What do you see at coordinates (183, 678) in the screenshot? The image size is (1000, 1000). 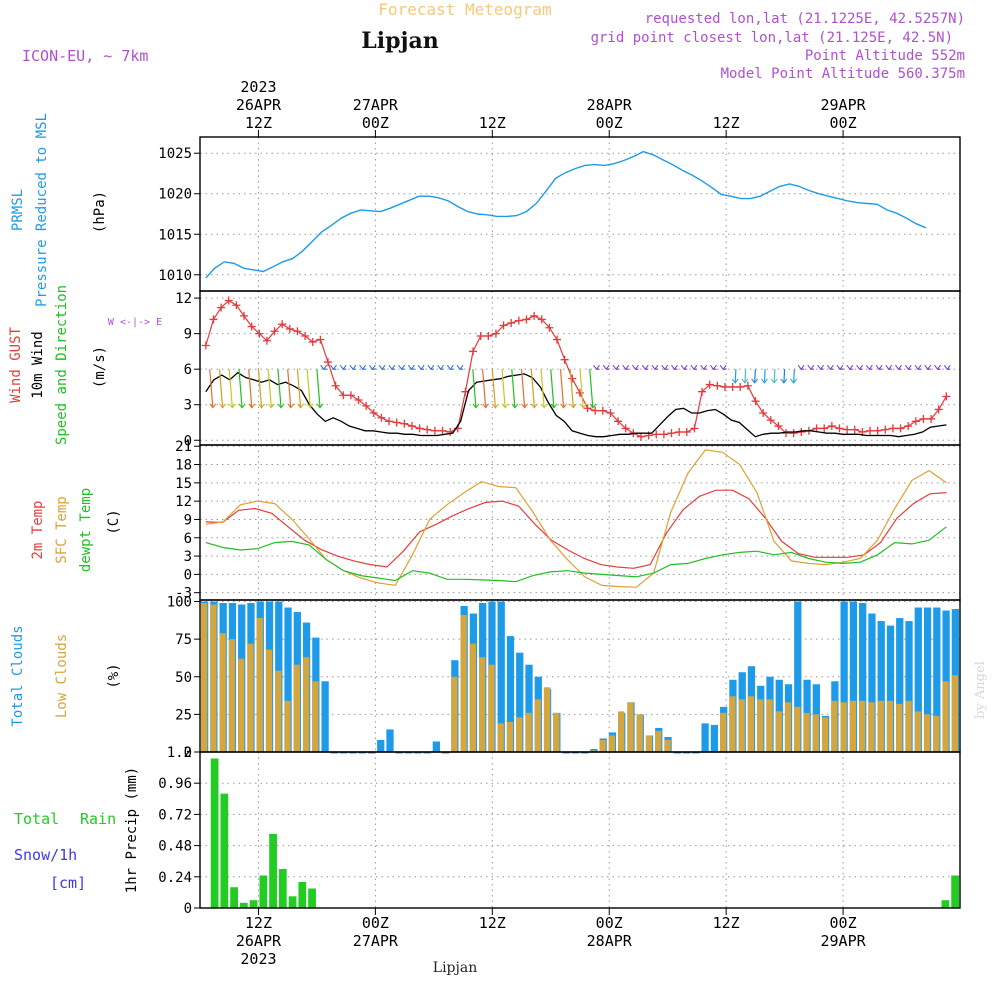 I see `y-tick-label: 50` at bounding box center [183, 678].